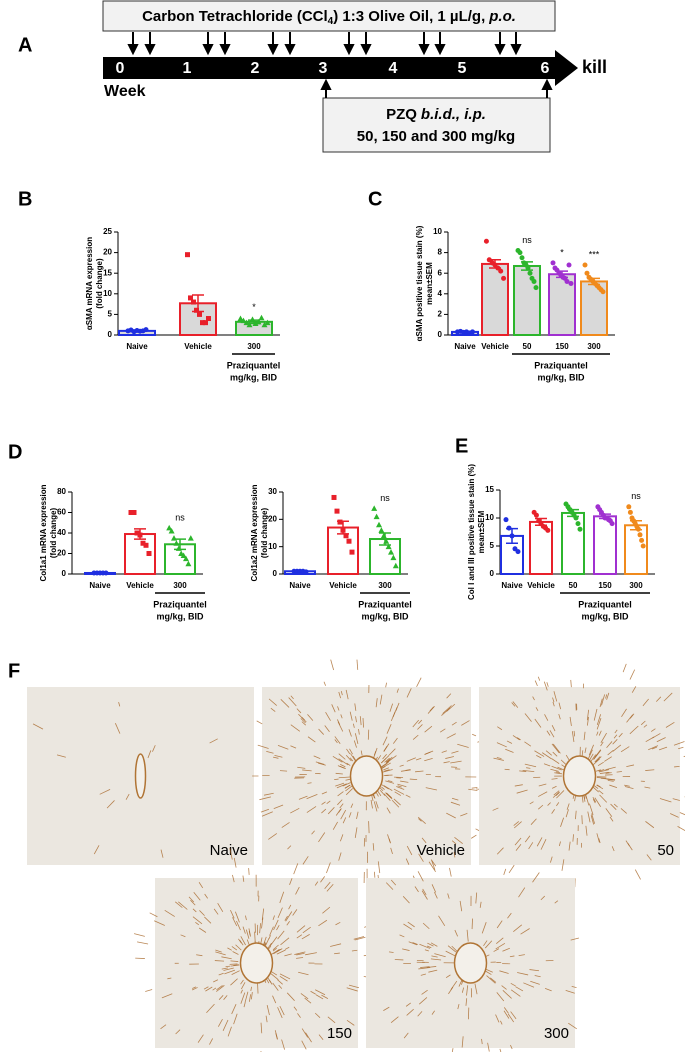  I want to click on arrow-head, so click(273, 50).